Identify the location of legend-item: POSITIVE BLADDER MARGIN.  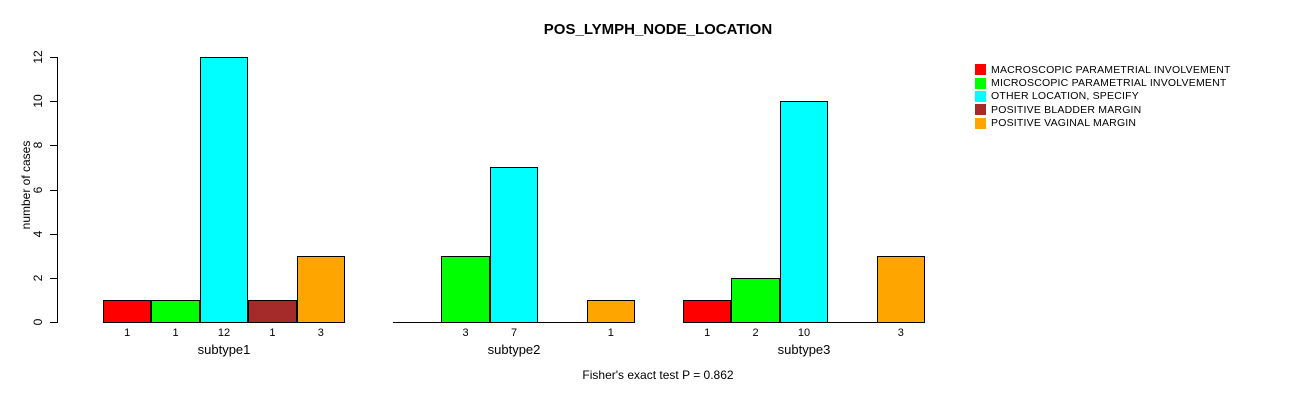
(1103, 109).